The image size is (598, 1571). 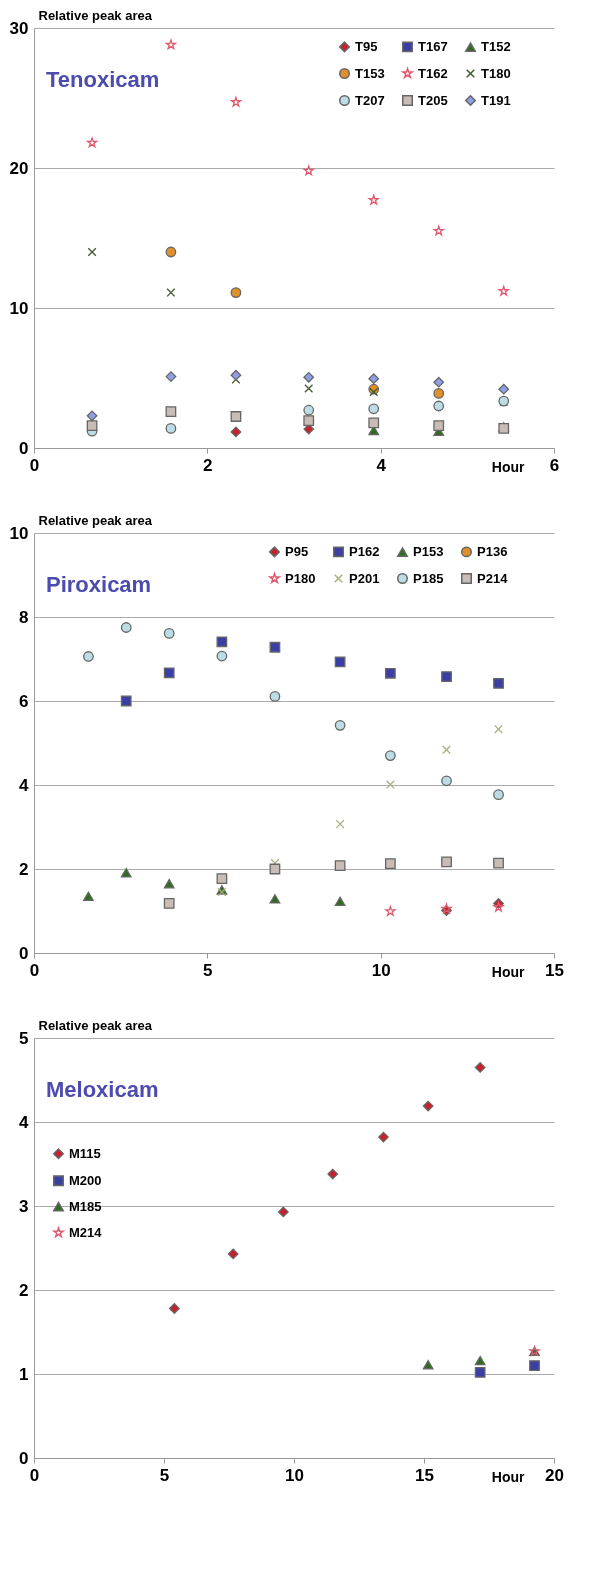 What do you see at coordinates (554, 1475) in the screenshot?
I see `x-tick-label: 20` at bounding box center [554, 1475].